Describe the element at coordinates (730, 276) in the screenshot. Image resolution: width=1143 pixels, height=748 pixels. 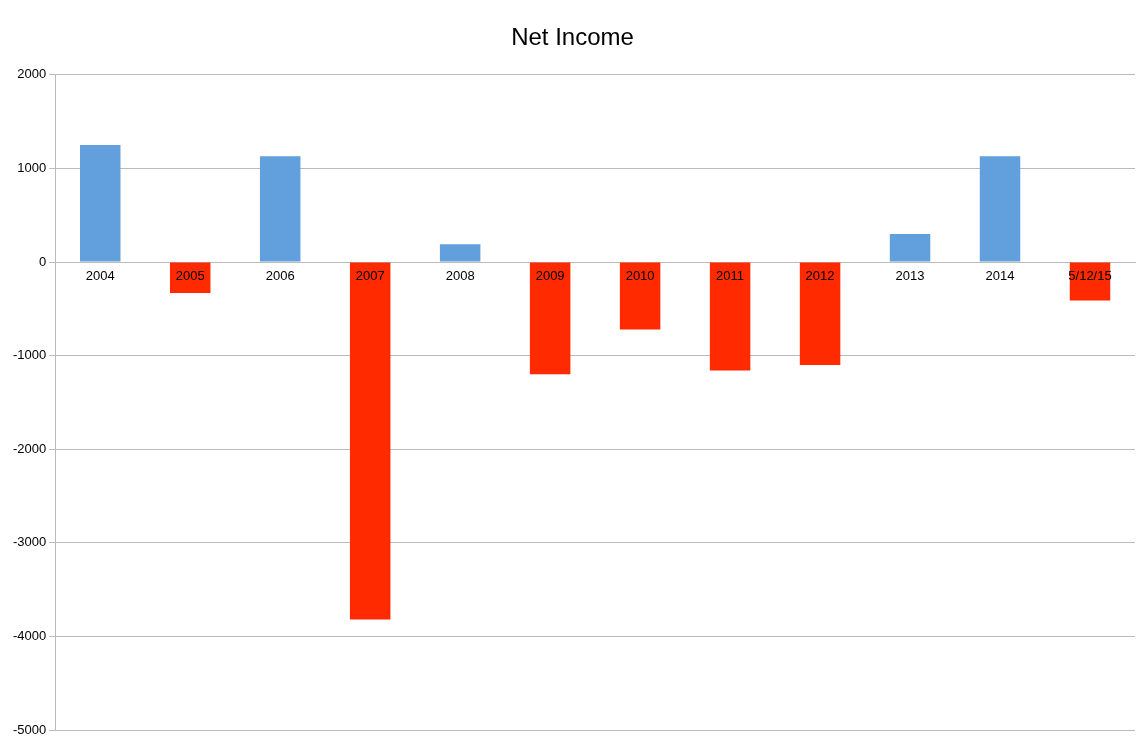
I see `x-tick-label: 2011` at that location.